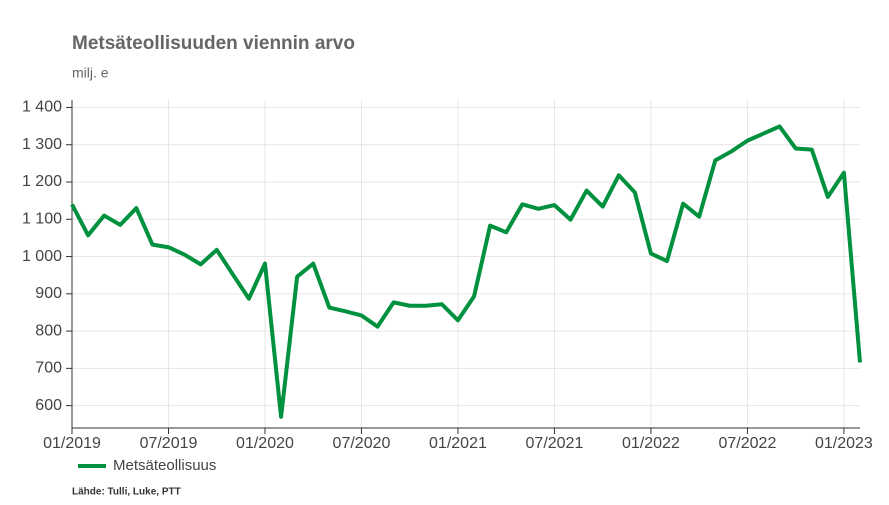 The width and height of the screenshot is (889, 505). I want to click on y-tick-label: 600, so click(48, 405).